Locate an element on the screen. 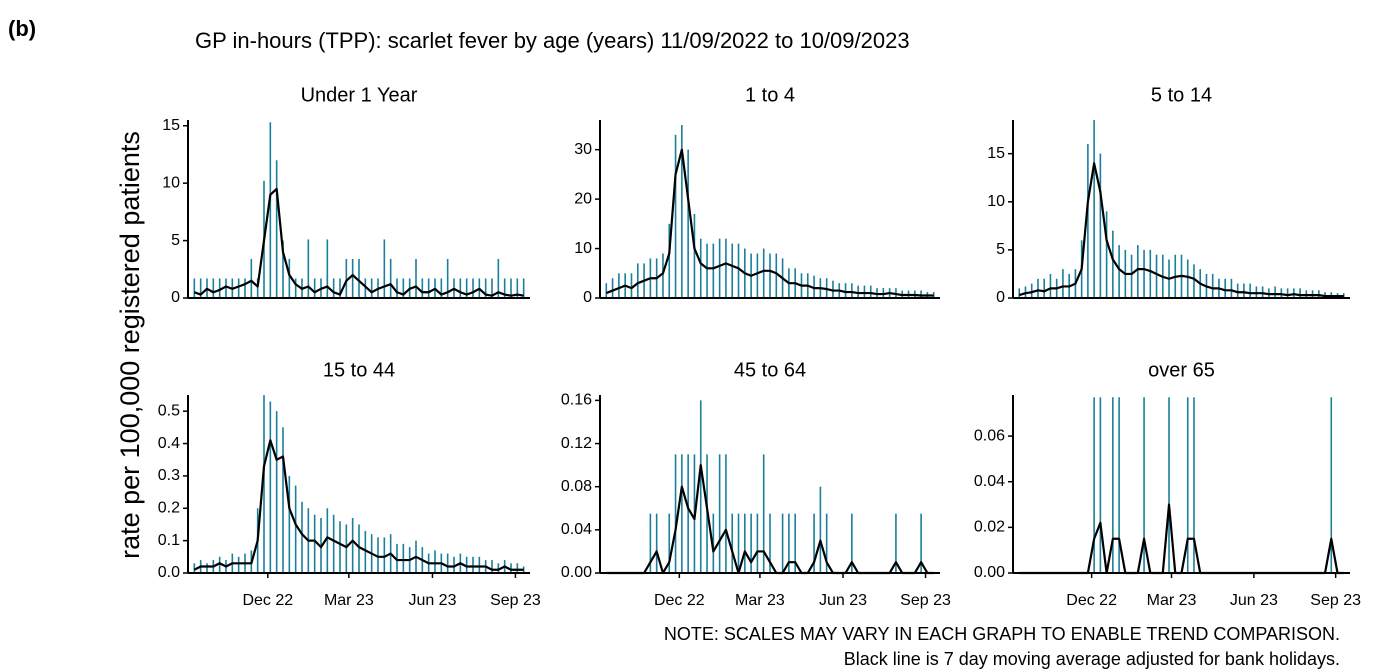 This screenshot has height=672, width=1373. panel-title: Under 1 Year is located at coordinates (359, 95).